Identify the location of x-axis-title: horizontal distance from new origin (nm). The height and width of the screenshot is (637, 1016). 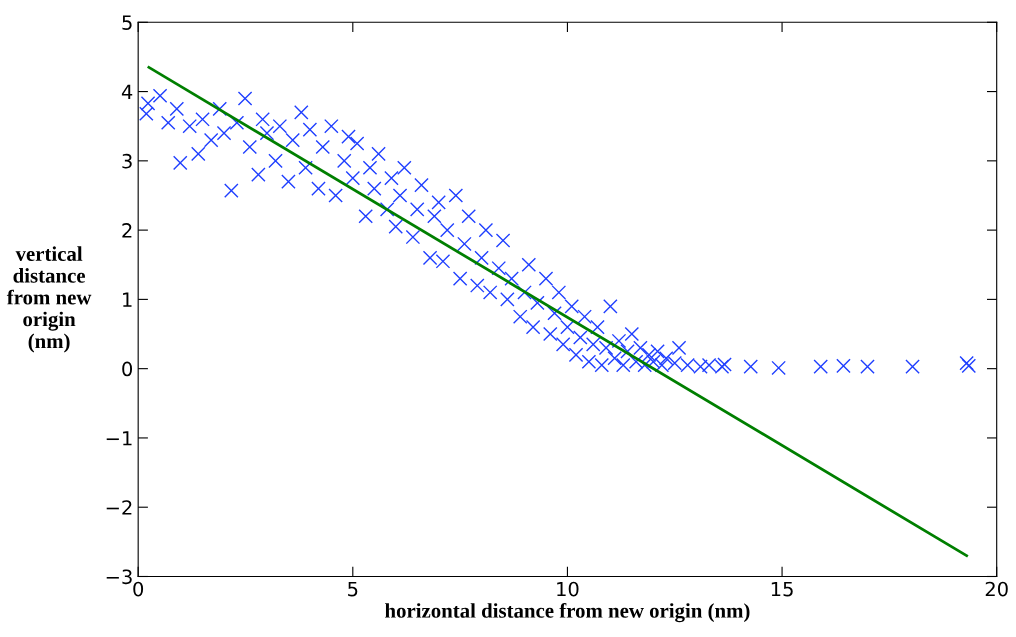
(567, 612).